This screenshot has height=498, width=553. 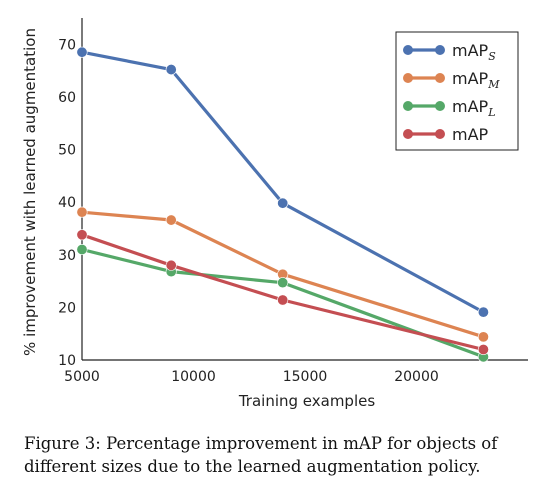 I want to click on x-tick-label: 5000, so click(x=82, y=377).